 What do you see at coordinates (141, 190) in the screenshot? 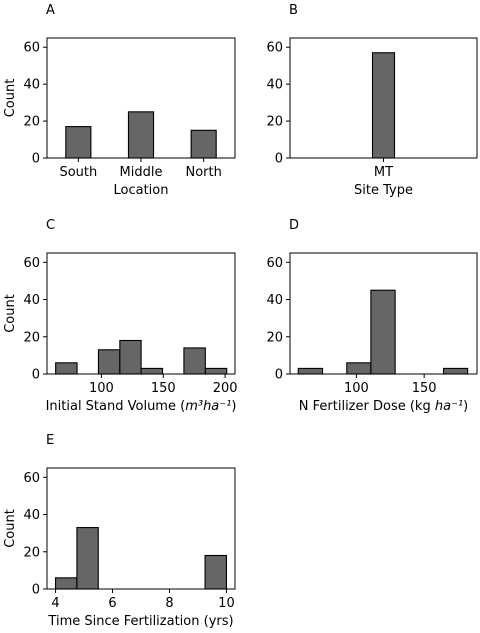
I see `x-axis-label: Location` at bounding box center [141, 190].